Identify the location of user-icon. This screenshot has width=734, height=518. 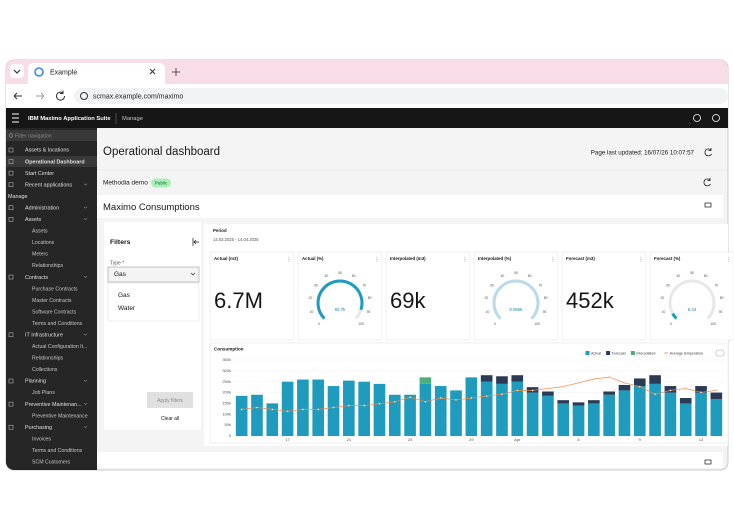
(716, 118).